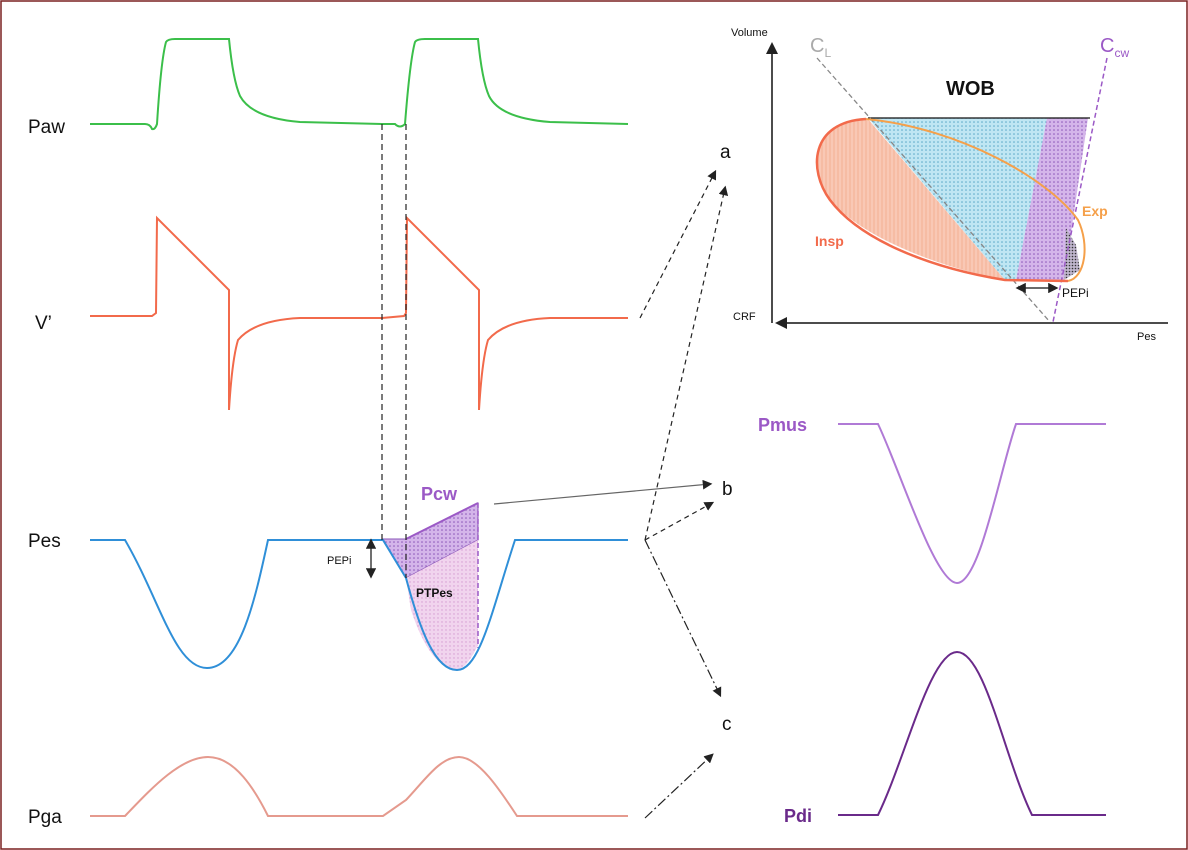 Image resolution: width=1188 pixels, height=850 pixels. I want to click on loop-y-axis-label: Volume, so click(749, 33).